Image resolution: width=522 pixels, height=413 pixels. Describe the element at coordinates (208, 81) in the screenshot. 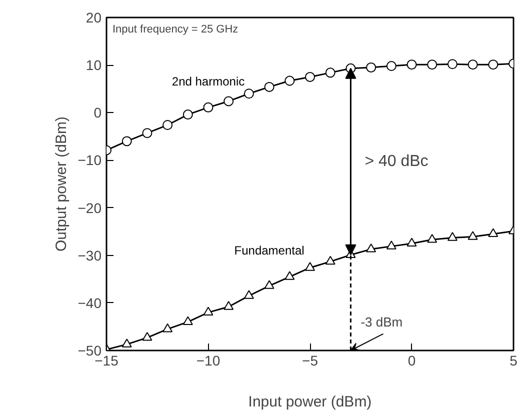

I see `series-label: 2nd harmonic` at that location.